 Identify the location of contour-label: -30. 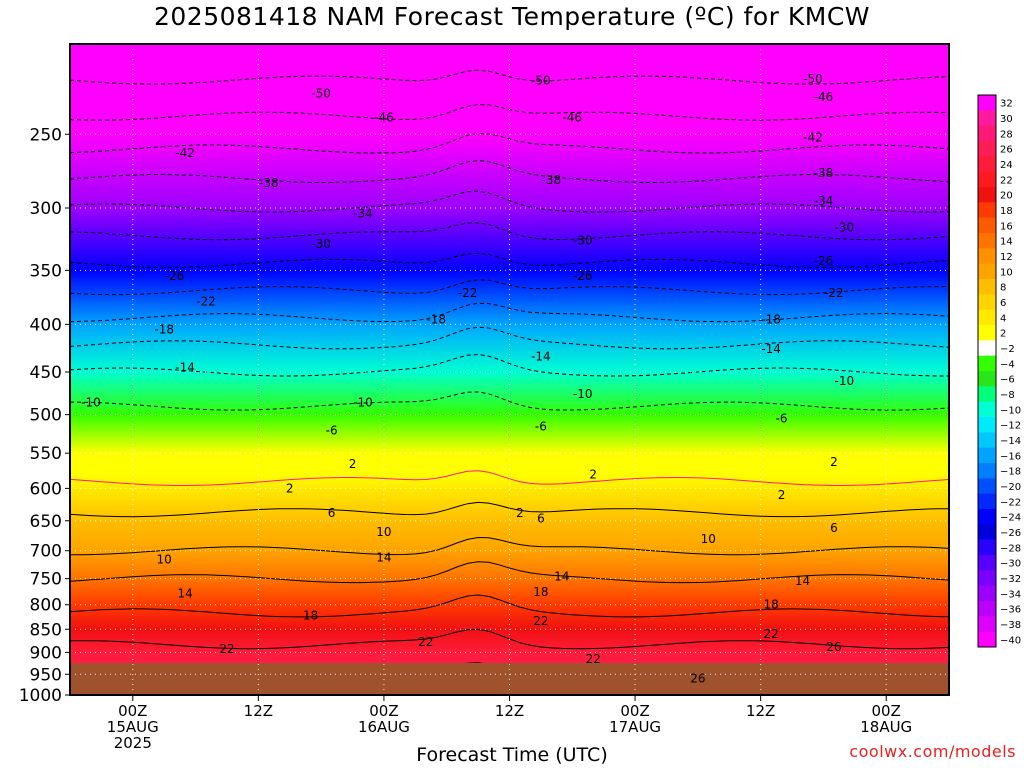
(583, 240).